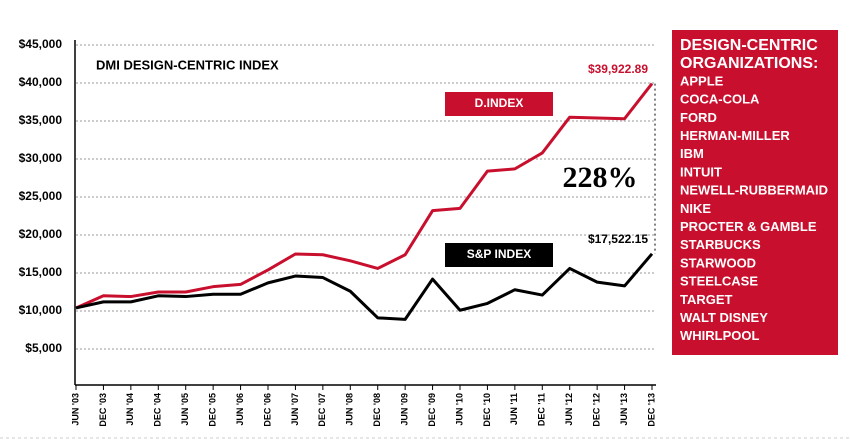 The width and height of the screenshot is (850, 442). Describe the element at coordinates (75, 409) in the screenshot. I see `x-tick-label: JUN '03` at that location.